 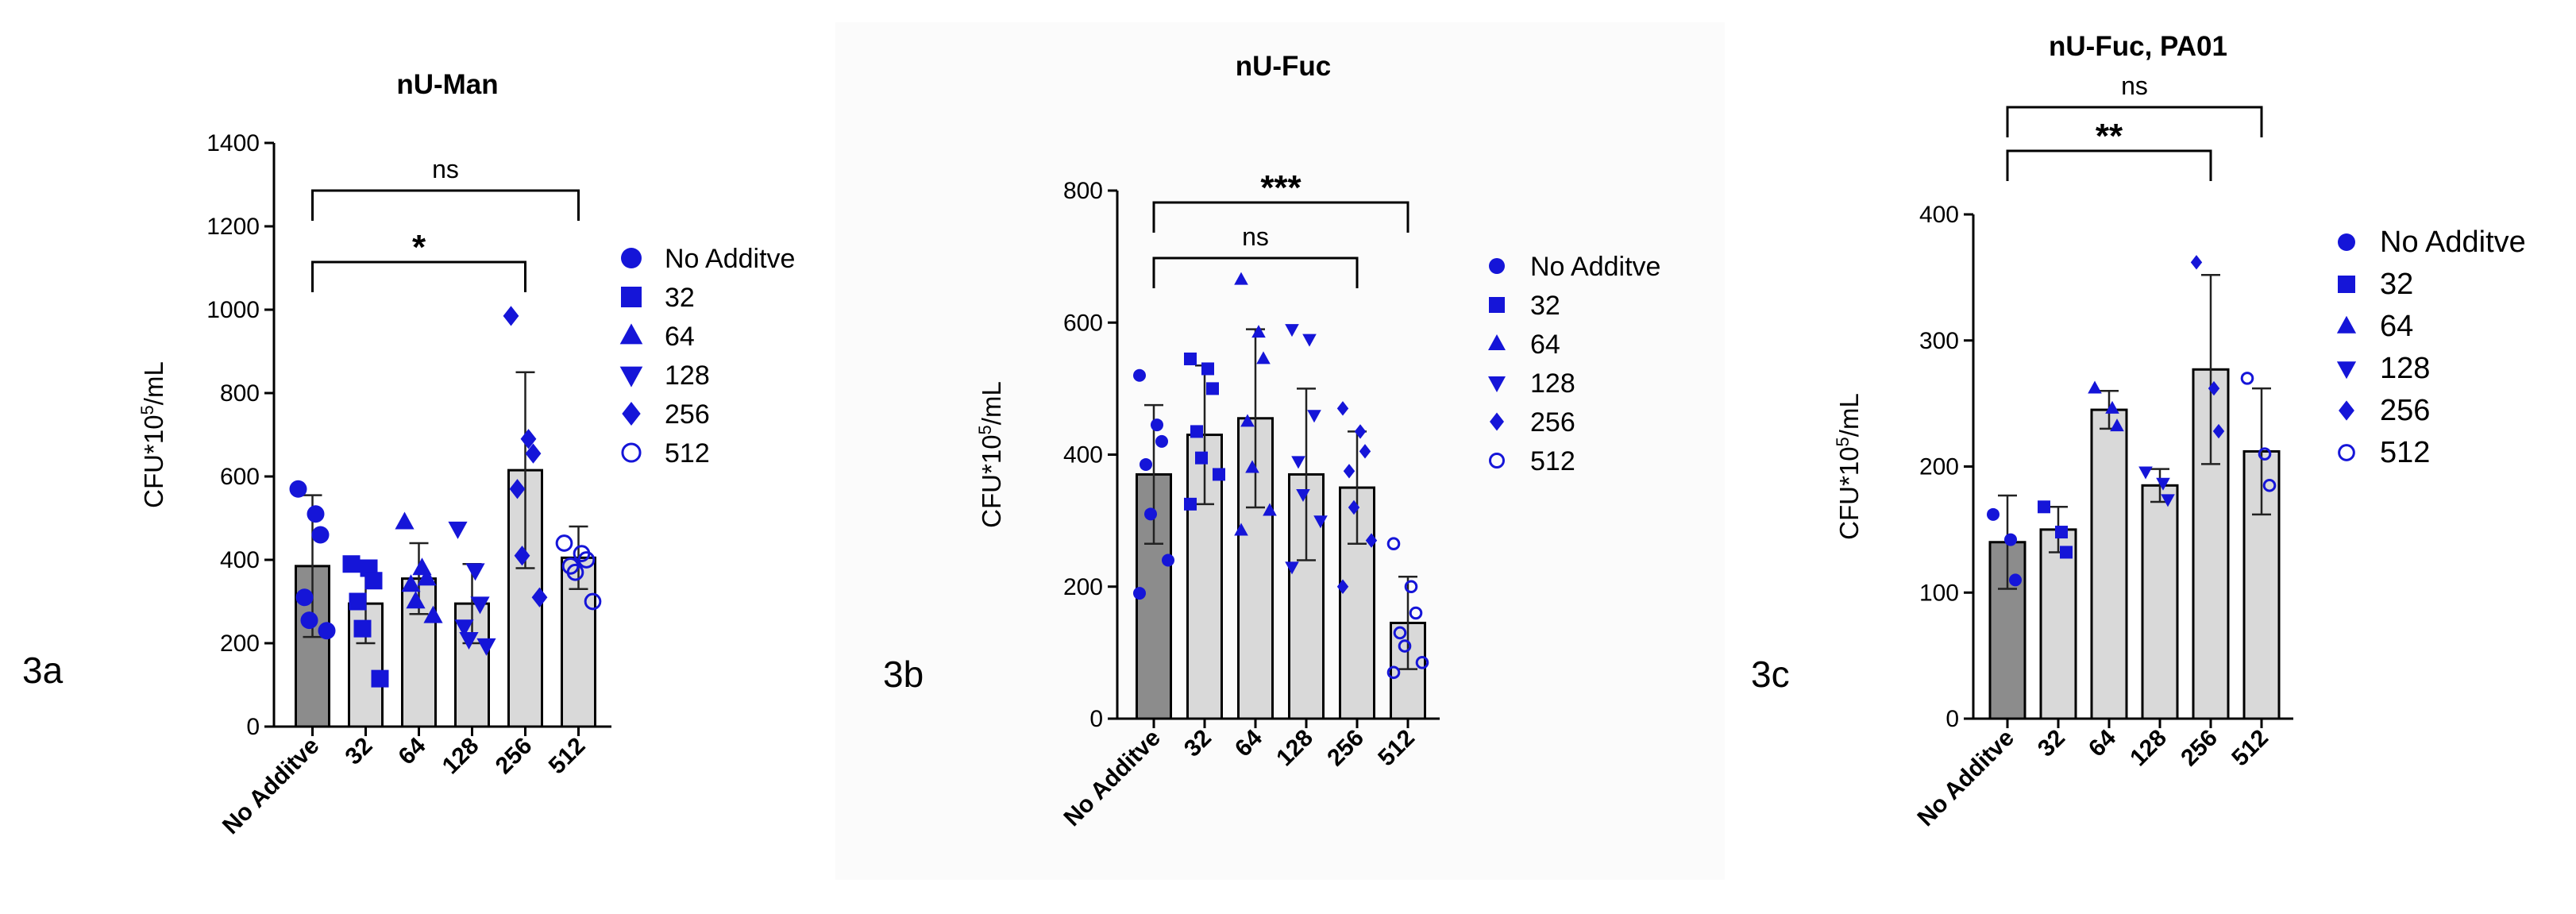 What do you see at coordinates (2134, 86) in the screenshot?
I see `significance-label: ns` at bounding box center [2134, 86].